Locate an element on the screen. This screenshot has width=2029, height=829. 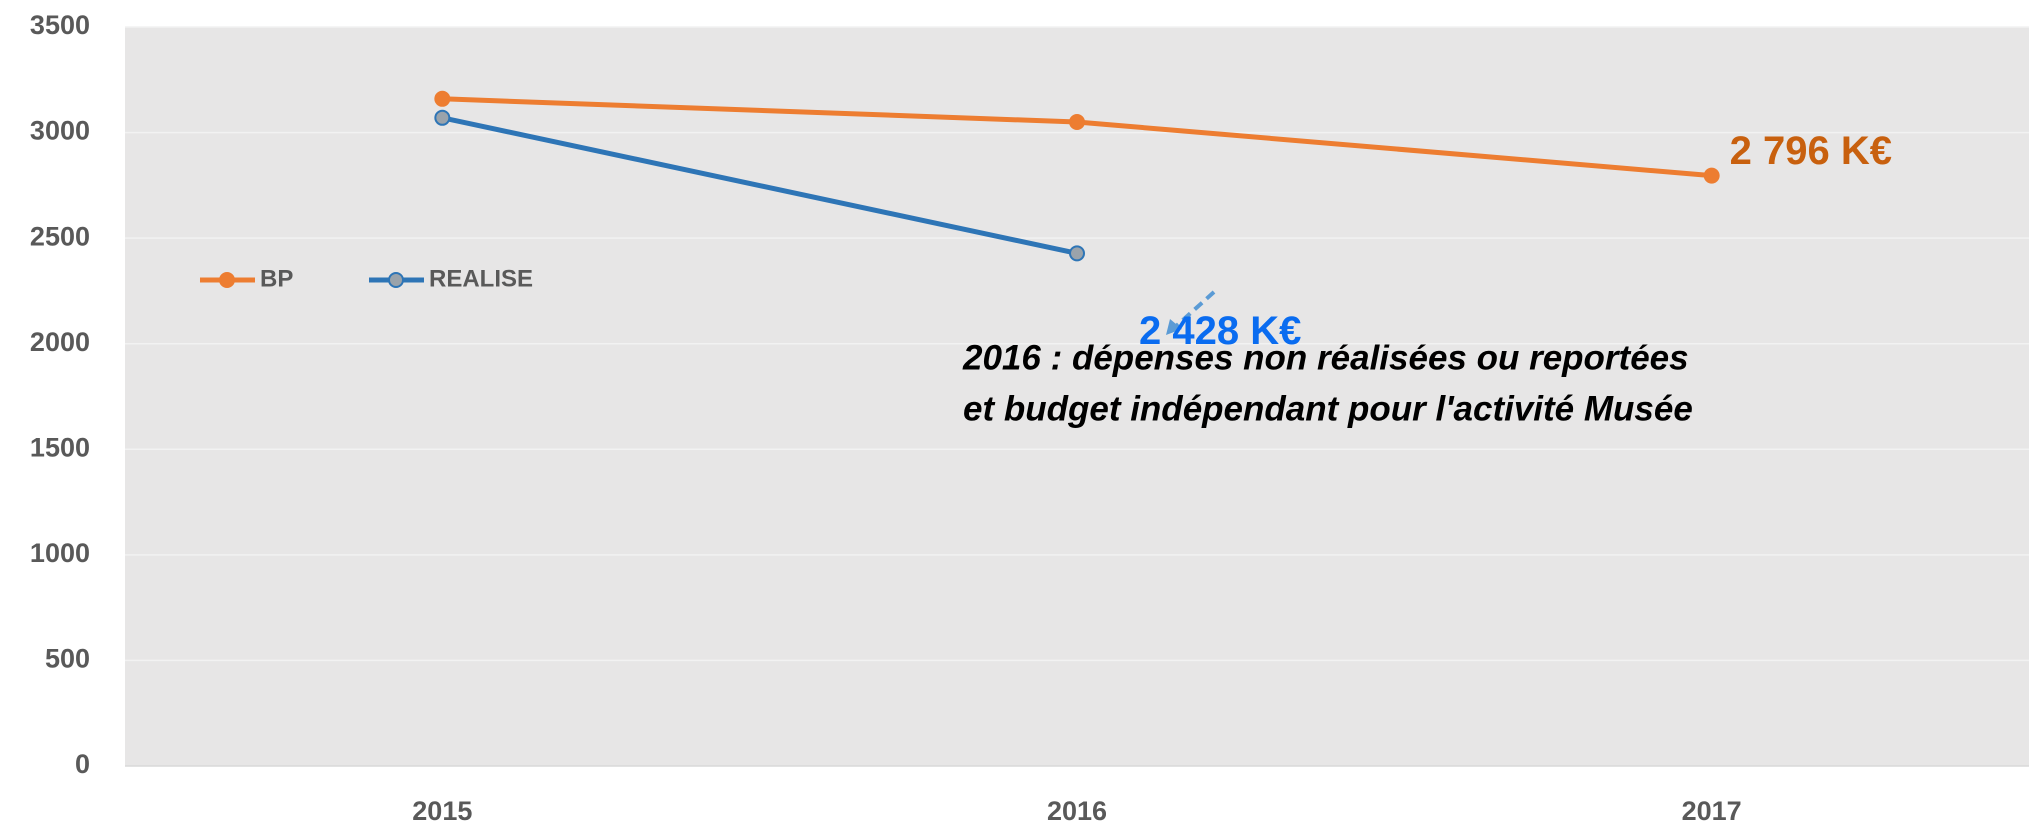
annotation-arrowhead is located at coordinates (1174, 327).